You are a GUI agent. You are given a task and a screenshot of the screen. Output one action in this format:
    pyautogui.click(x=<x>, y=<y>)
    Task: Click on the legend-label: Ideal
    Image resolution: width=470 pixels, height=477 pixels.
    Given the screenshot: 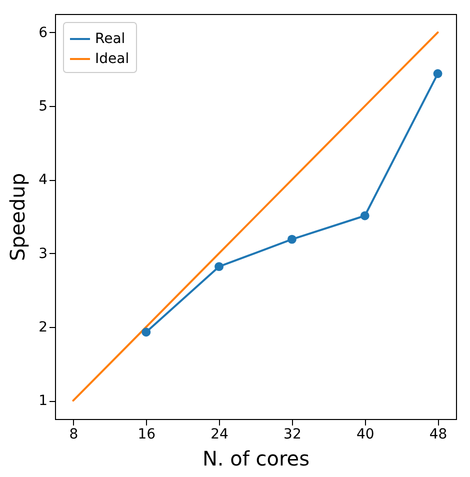 What is the action you would take?
    pyautogui.click(x=112, y=59)
    